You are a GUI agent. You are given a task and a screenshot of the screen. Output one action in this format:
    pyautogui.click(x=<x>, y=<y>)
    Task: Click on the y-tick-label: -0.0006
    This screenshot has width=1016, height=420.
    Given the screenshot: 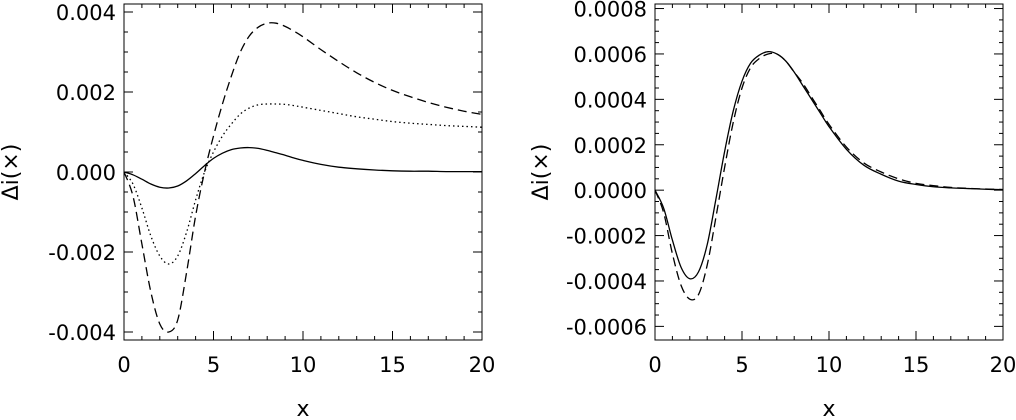 What is the action you would take?
    pyautogui.click(x=606, y=327)
    